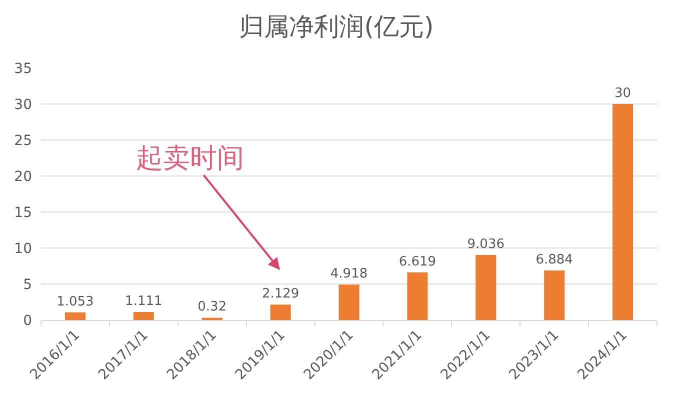 This screenshot has width=673, height=400. Describe the element at coordinates (27, 284) in the screenshot. I see `y-tick-label: 5` at that location.